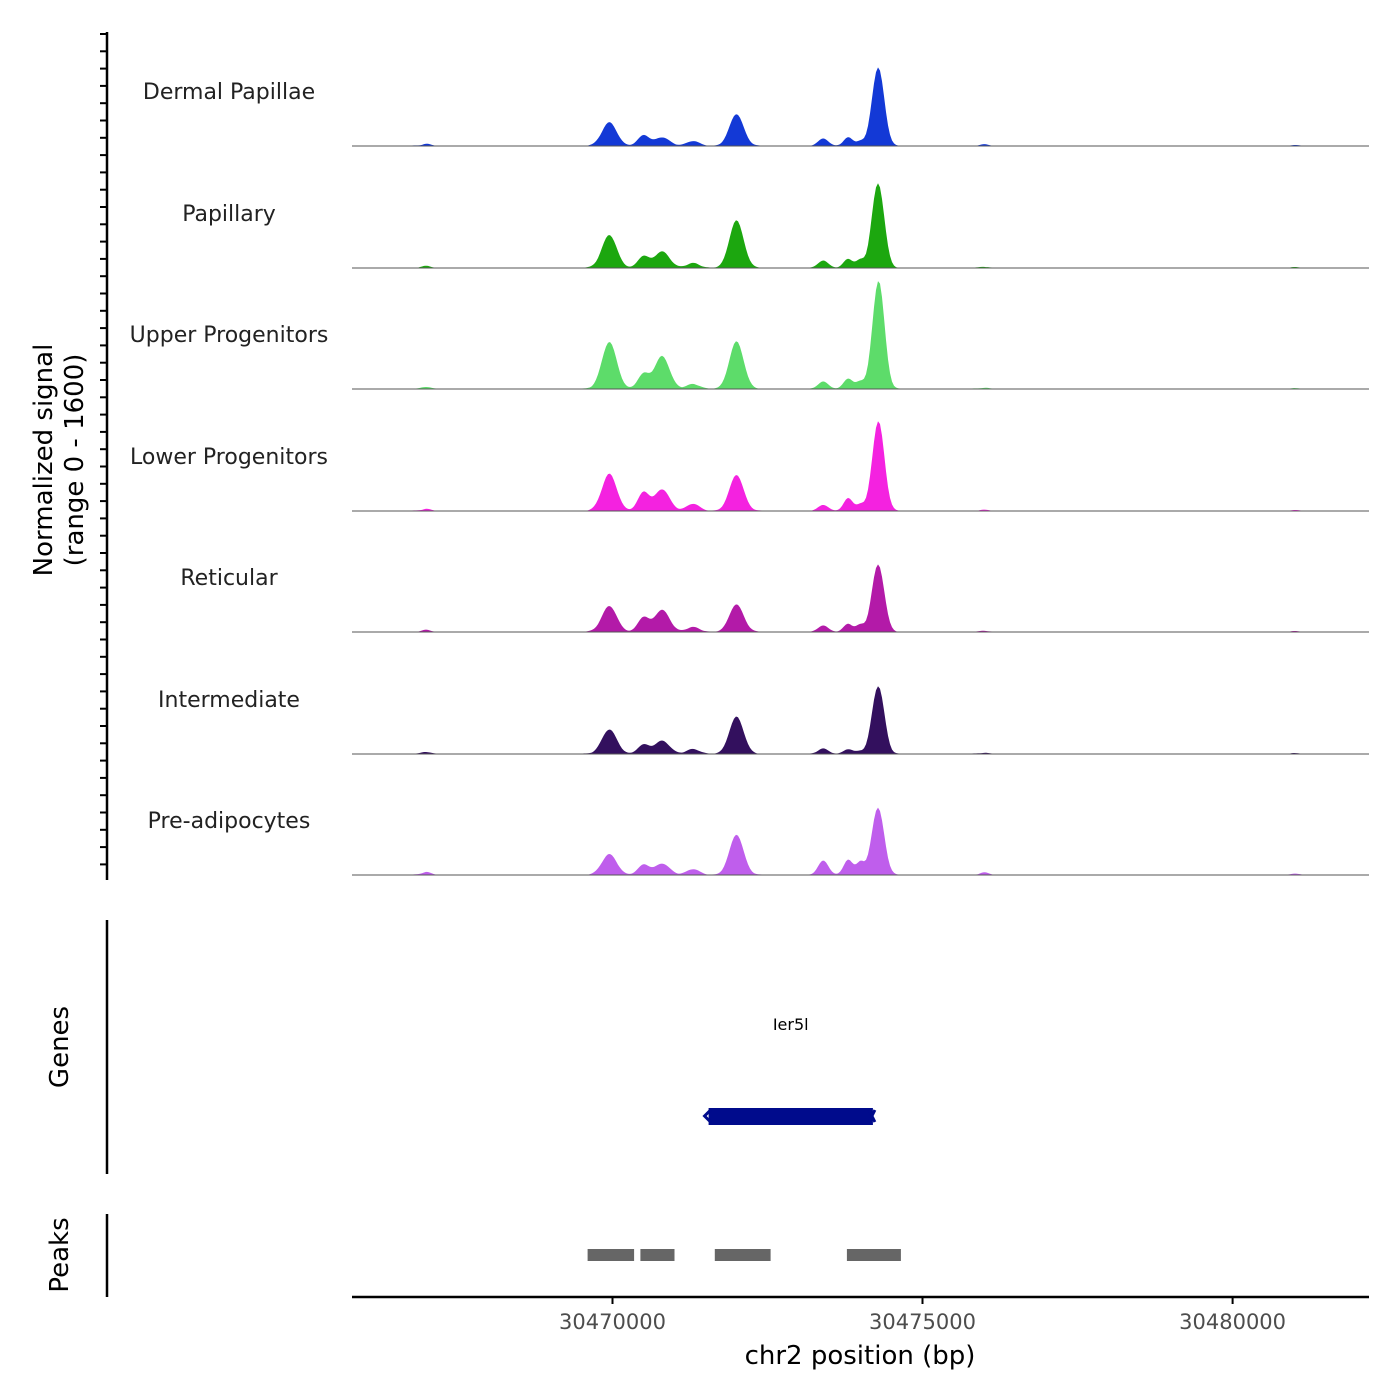  What do you see at coordinates (60, 1047) in the screenshot?
I see `genes-axis-title: Genes` at bounding box center [60, 1047].